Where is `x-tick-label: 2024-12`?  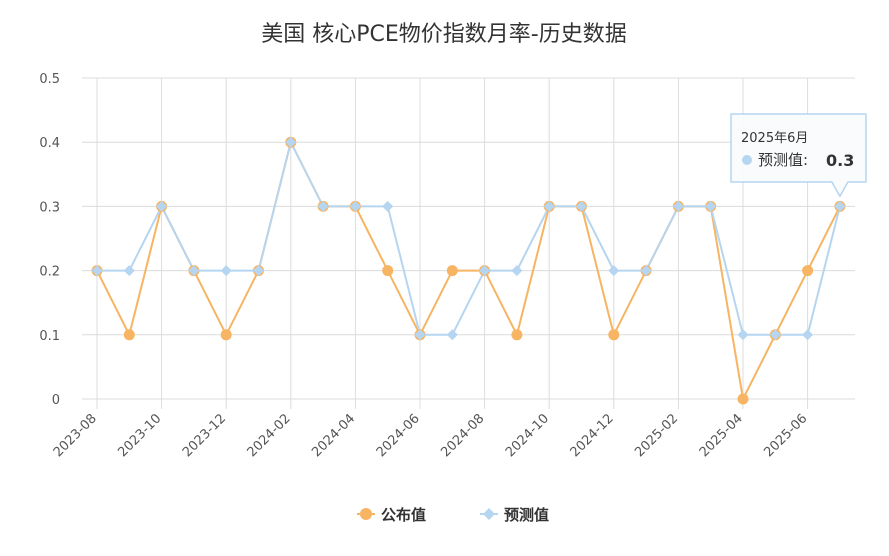 x-tick-label: 2024-12 is located at coordinates (592, 435).